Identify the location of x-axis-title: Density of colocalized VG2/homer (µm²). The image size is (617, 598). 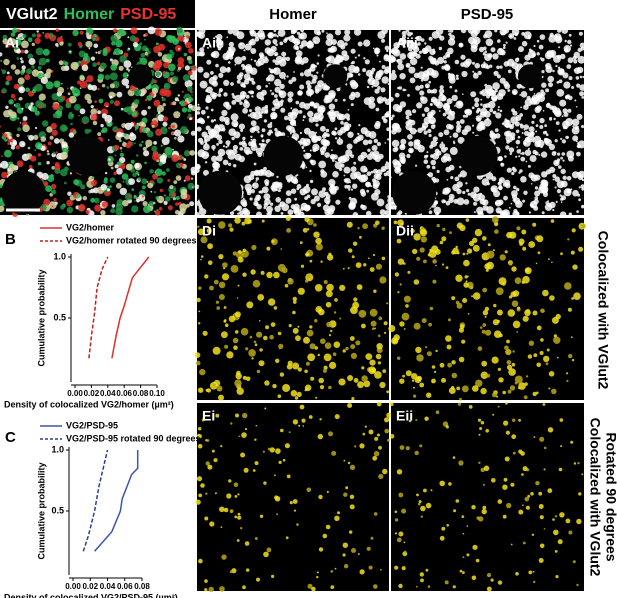
(89, 404).